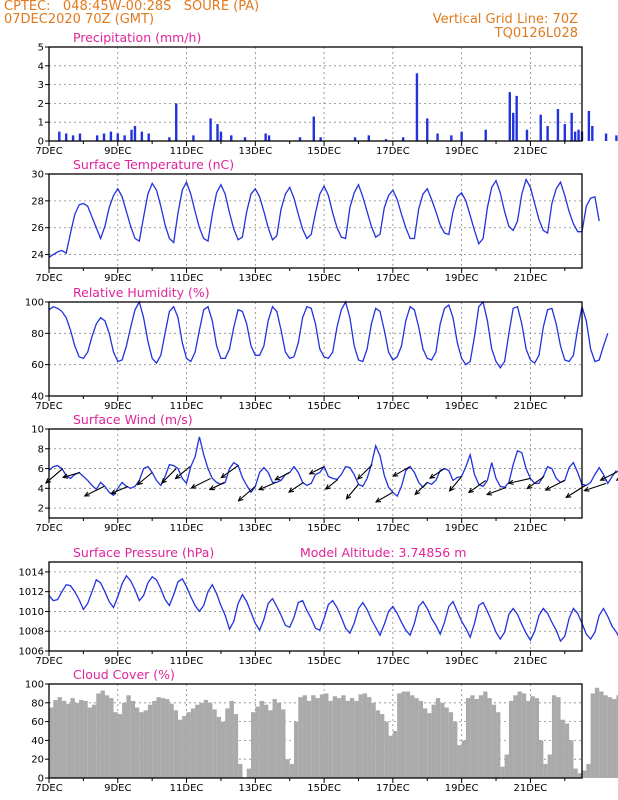 This screenshot has height=800, width=618. What do you see at coordinates (505, 19) in the screenshot?
I see `header-grid-note: Vertical Grid Line: 70Z` at bounding box center [505, 19].